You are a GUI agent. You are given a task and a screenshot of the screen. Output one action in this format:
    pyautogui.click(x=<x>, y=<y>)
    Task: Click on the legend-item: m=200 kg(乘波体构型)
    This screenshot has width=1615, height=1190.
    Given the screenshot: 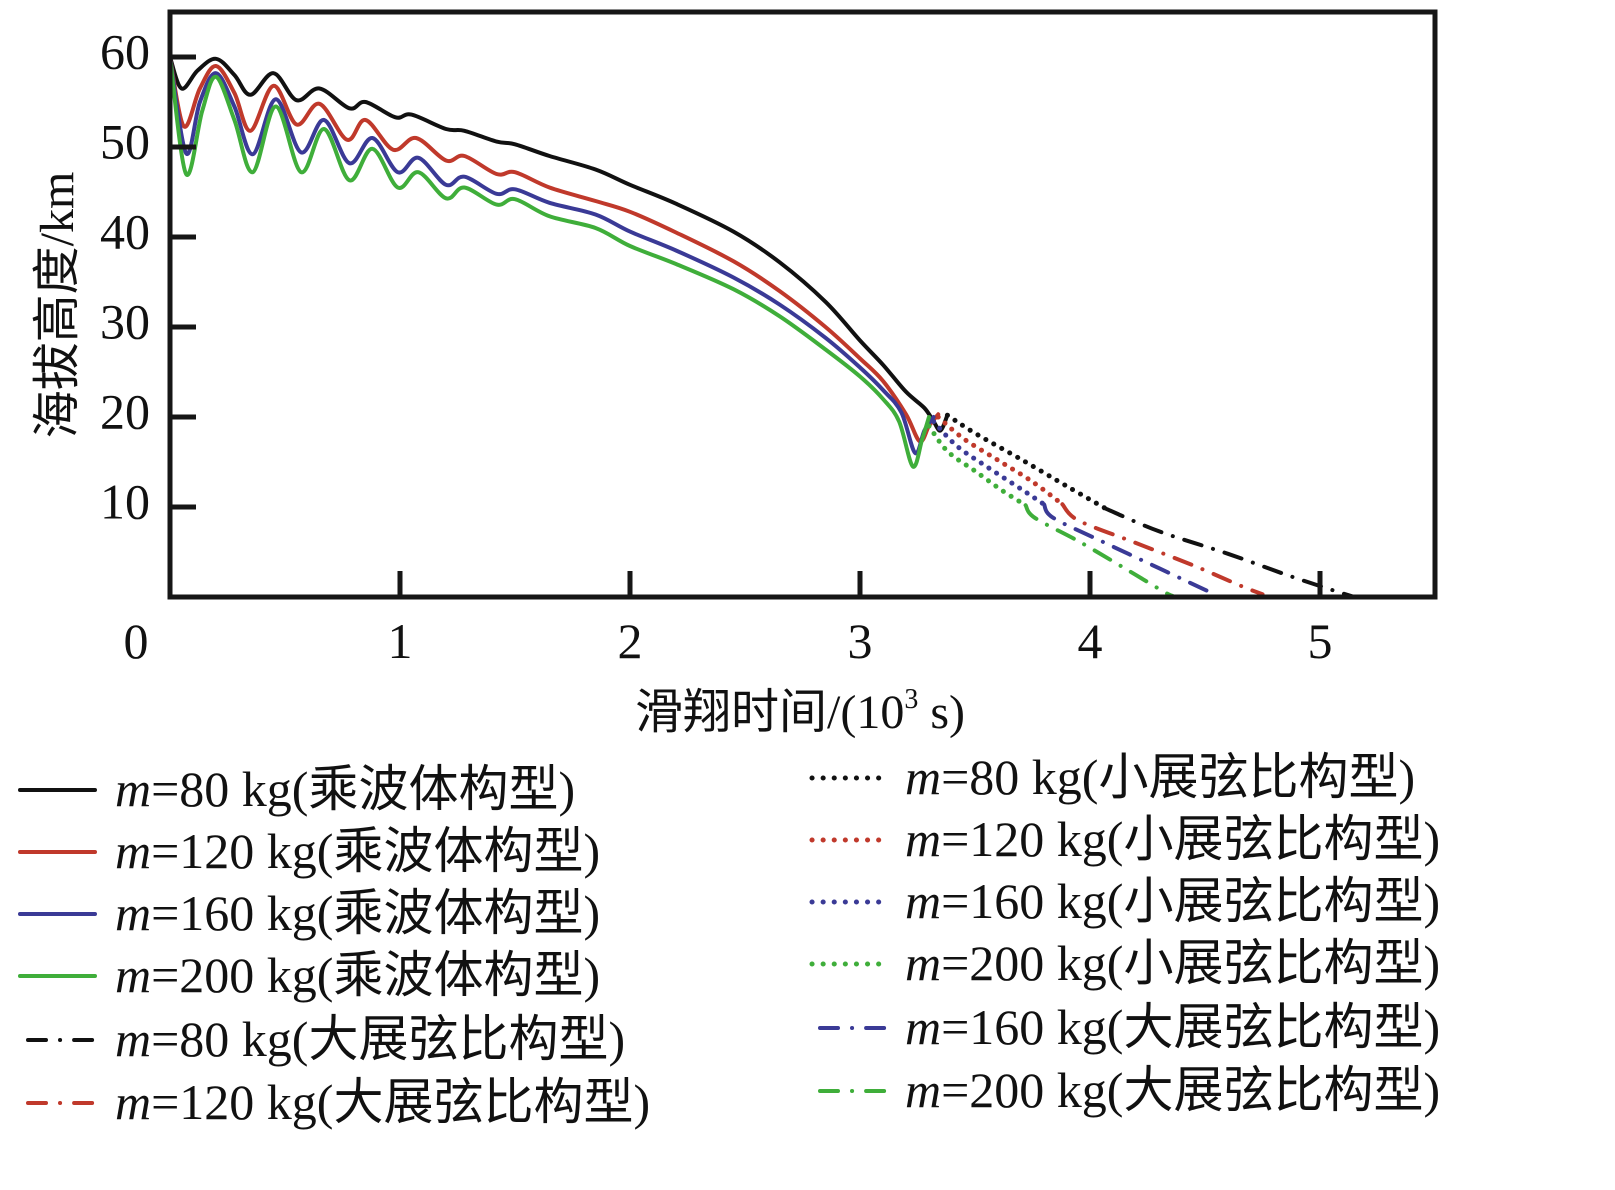 What is the action you would take?
    pyautogui.click(x=309, y=975)
    